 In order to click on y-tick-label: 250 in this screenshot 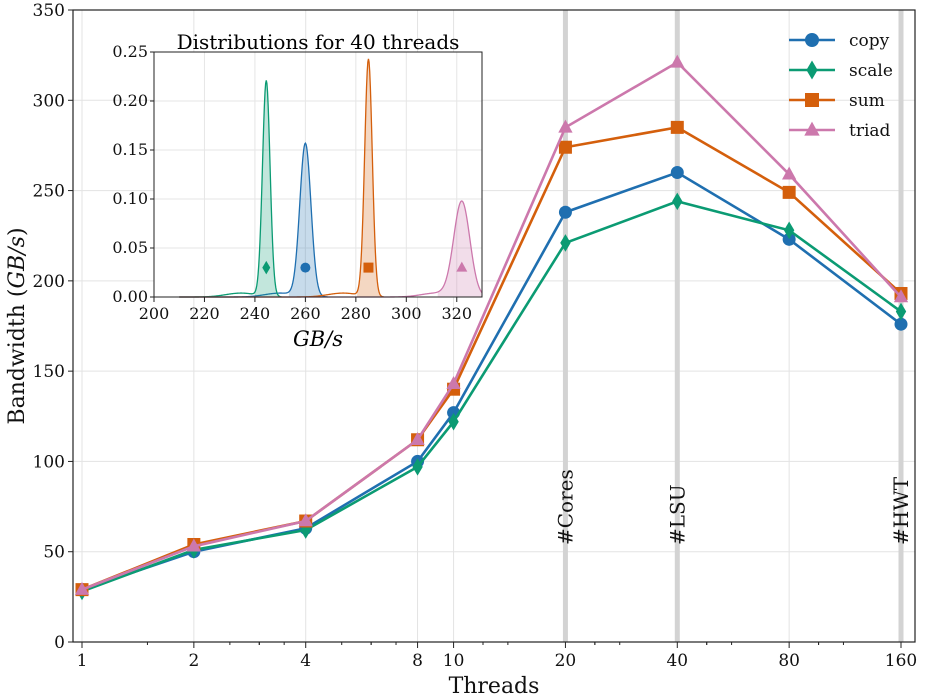, I will do `click(49, 192)`.